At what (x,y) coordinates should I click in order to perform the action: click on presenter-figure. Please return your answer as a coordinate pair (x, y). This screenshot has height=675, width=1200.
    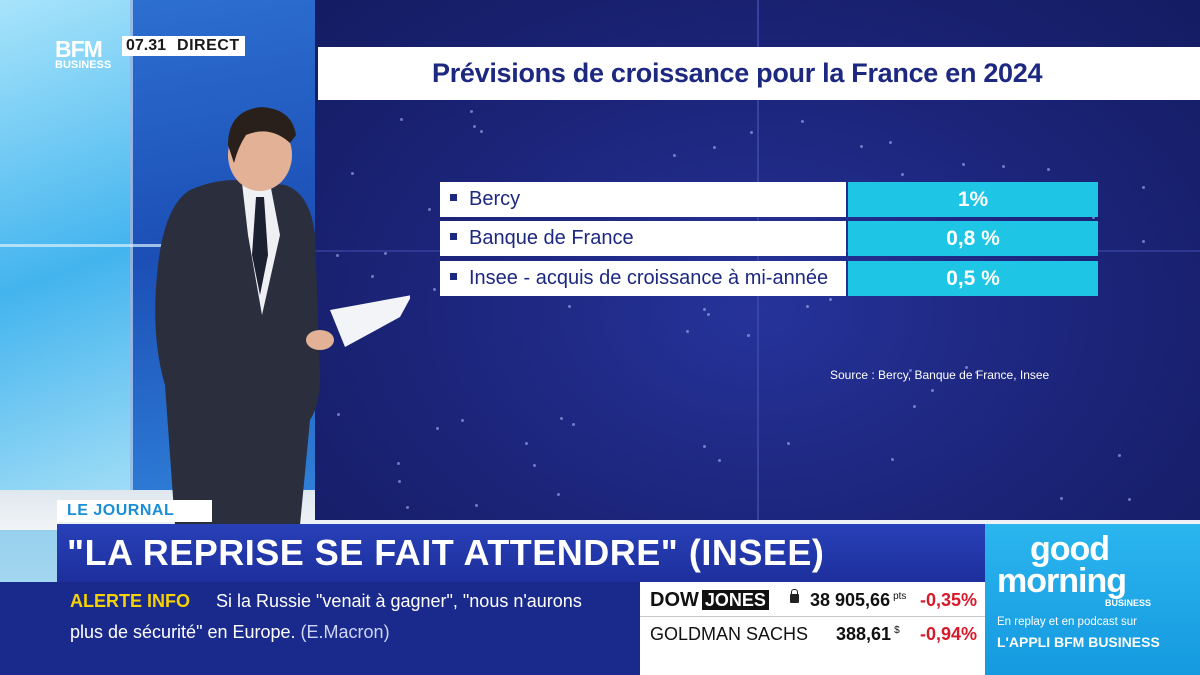
    Looking at the image, I should click on (282, 316).